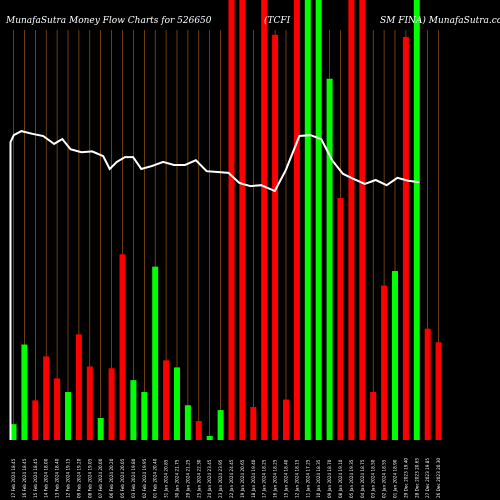  What do you see at coordinates (340, 478) in the screenshot?
I see `x-tick-label: 08 Jan 2024 19.10` at bounding box center [340, 478].